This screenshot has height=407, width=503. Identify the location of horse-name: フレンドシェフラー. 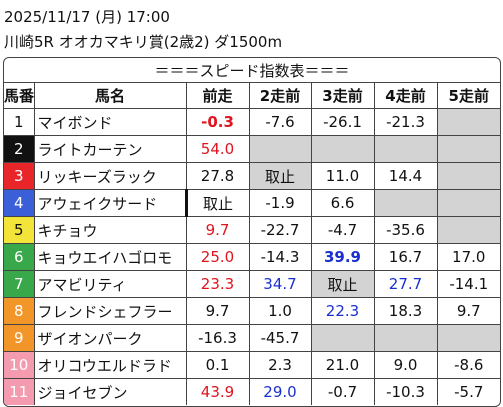
(110, 311).